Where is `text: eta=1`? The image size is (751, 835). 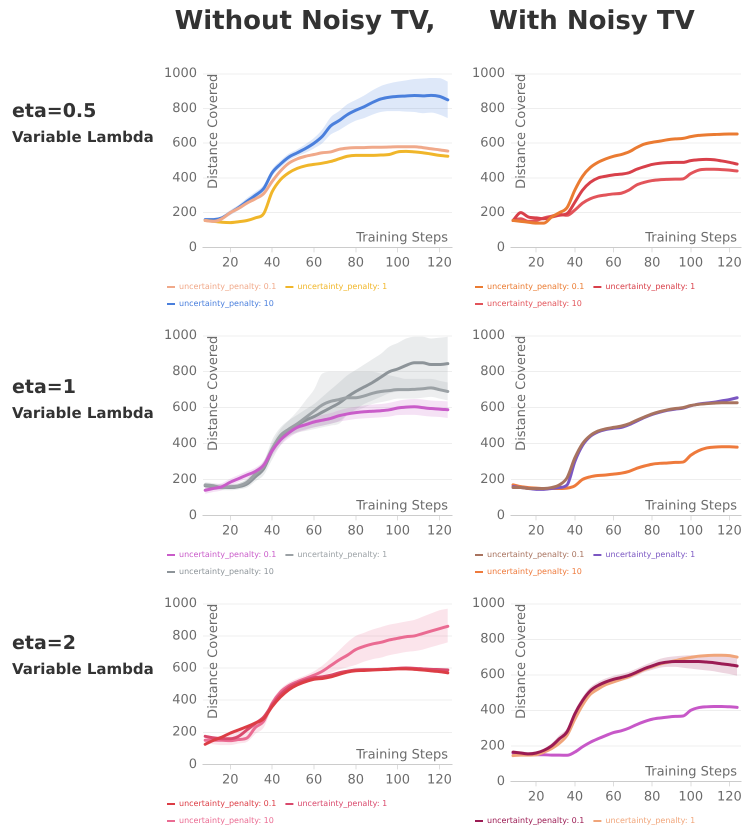
text: eta=1 is located at coordinates (44, 387).